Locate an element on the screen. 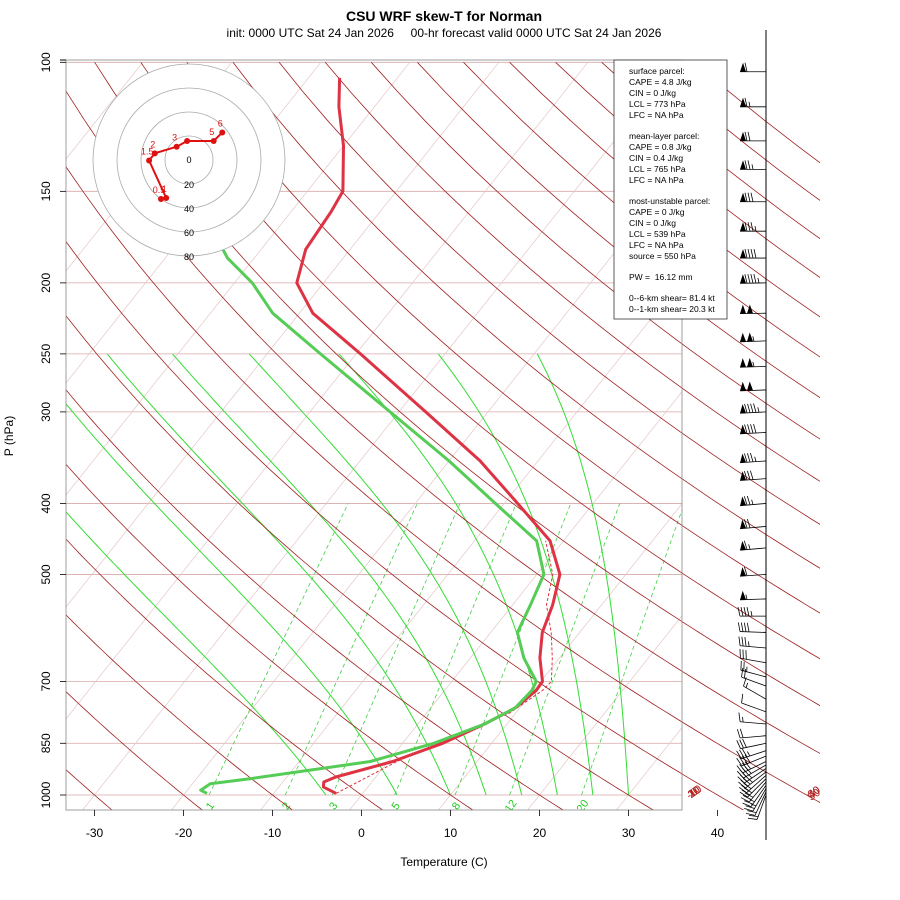 Image resolution: width=900 pixels, height=900 pixels. wind-barbs is located at coordinates (751, 435).